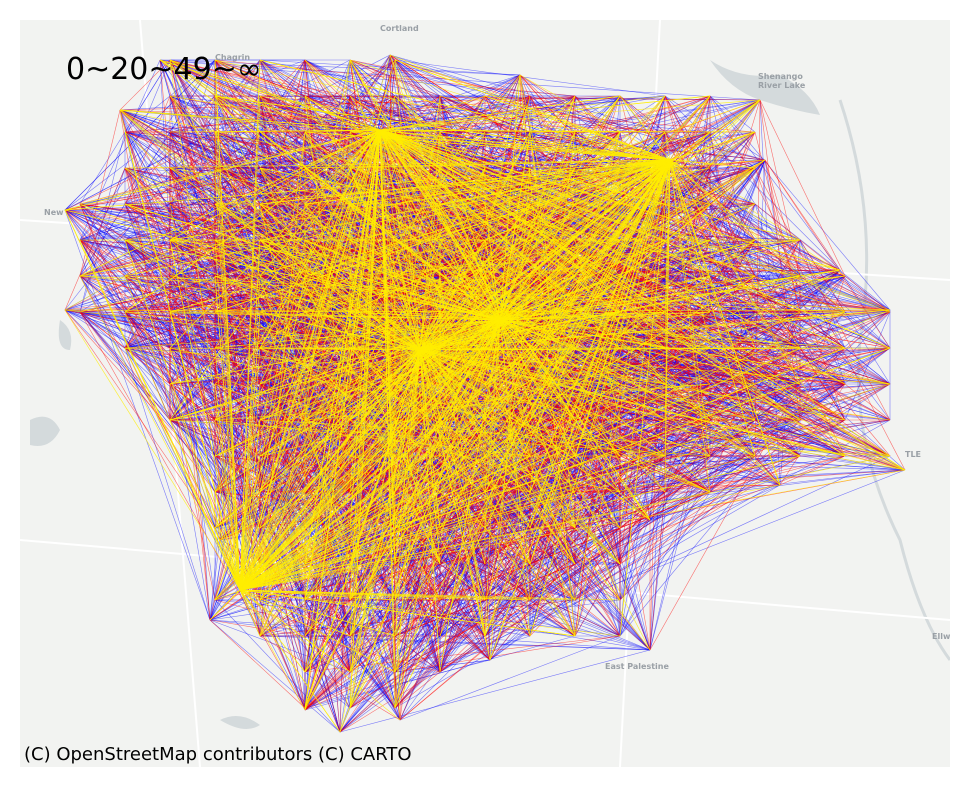  I want to click on river, so click(894, 380).